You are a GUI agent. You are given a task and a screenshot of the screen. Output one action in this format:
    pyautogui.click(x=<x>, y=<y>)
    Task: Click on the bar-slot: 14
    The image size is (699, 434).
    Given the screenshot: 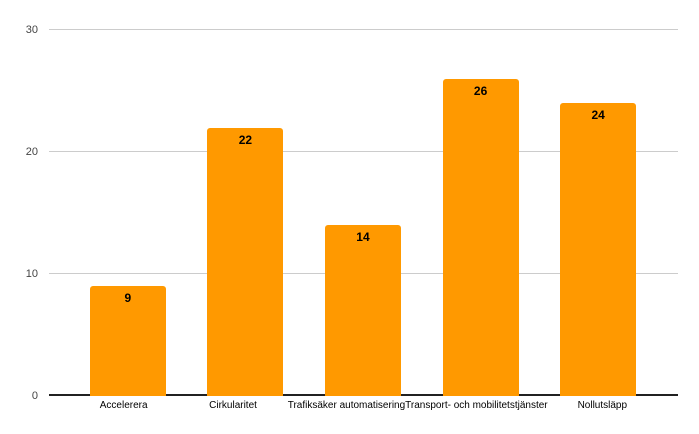 What is the action you would take?
    pyautogui.click(x=363, y=213)
    